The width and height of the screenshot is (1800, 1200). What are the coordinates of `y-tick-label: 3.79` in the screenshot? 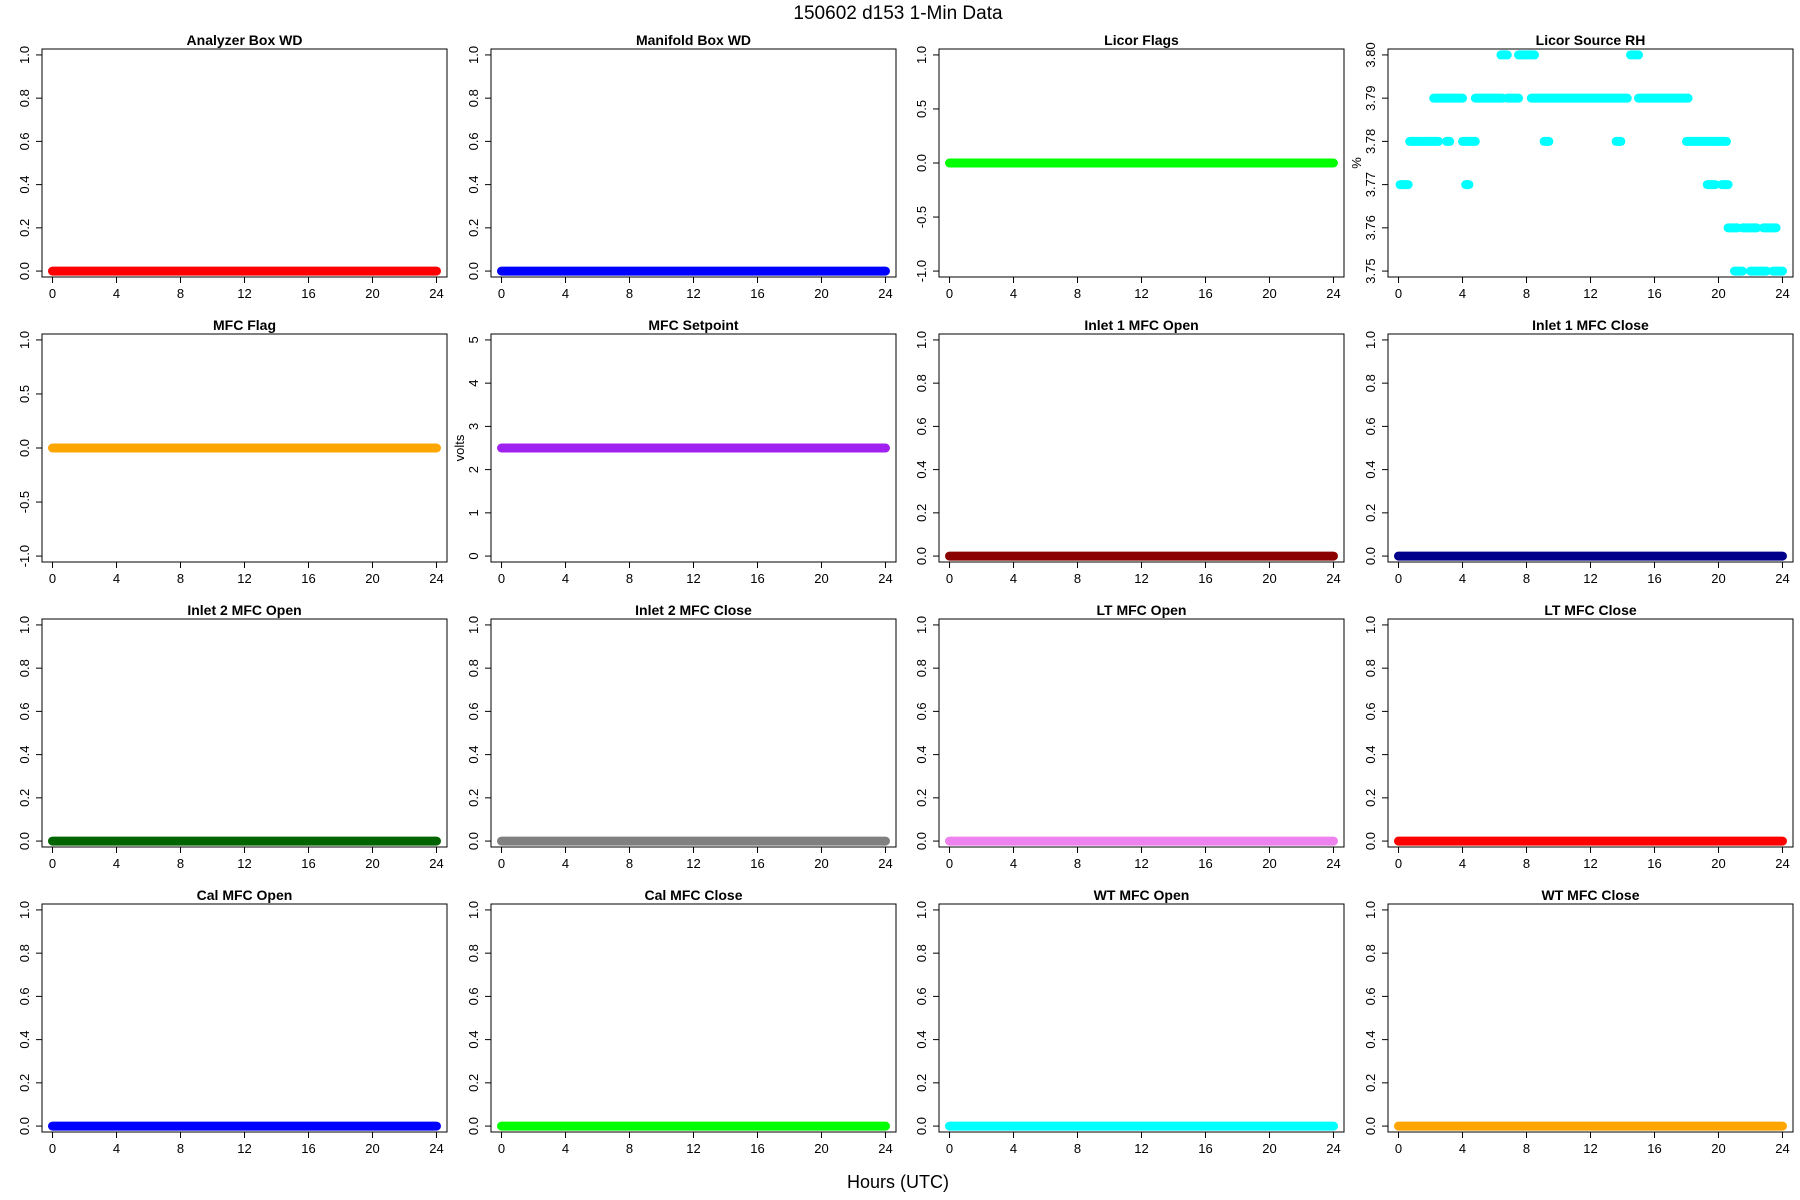 It's located at (1370, 98).